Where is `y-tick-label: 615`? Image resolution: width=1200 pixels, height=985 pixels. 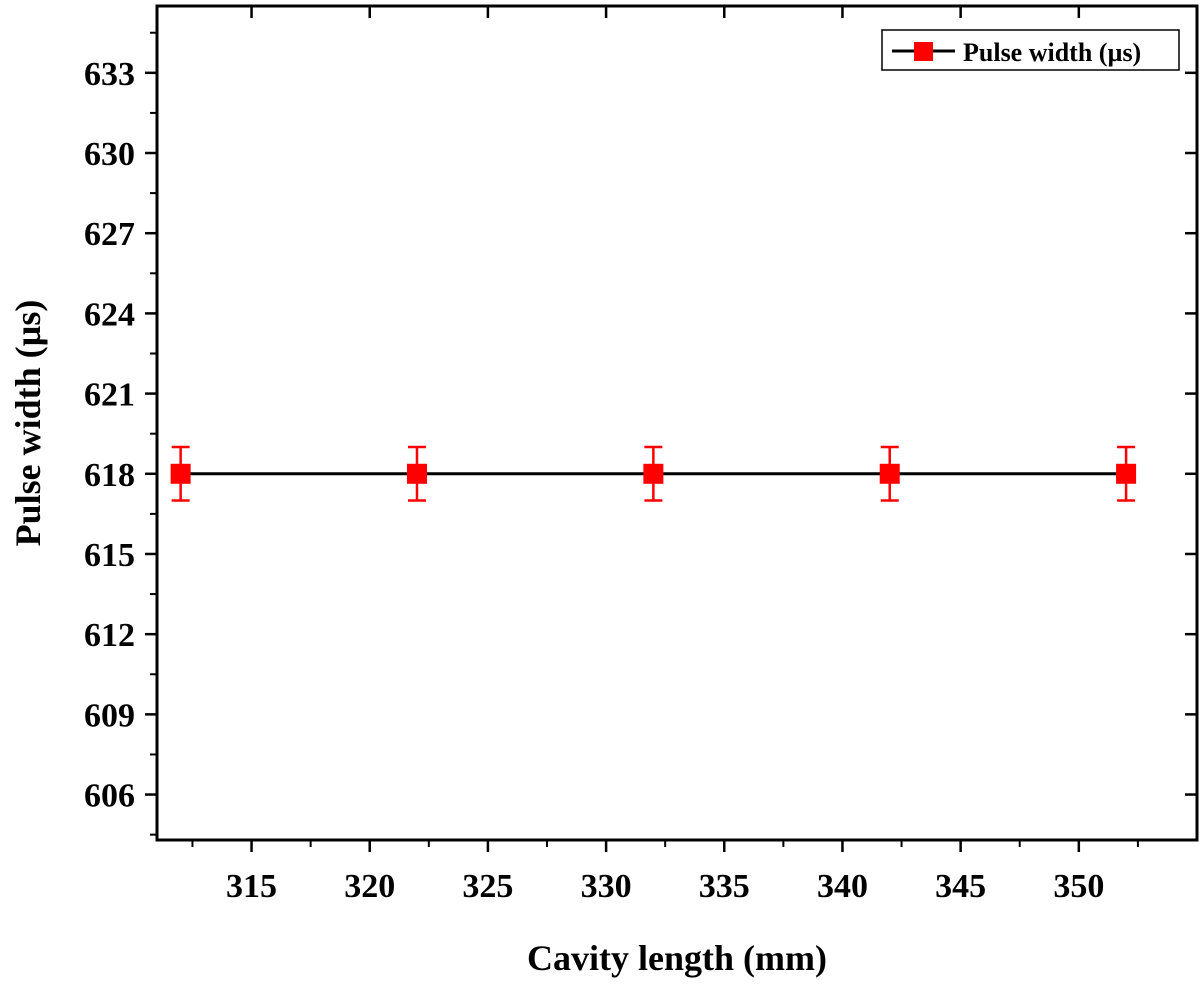 y-tick-label: 615 is located at coordinates (109, 555).